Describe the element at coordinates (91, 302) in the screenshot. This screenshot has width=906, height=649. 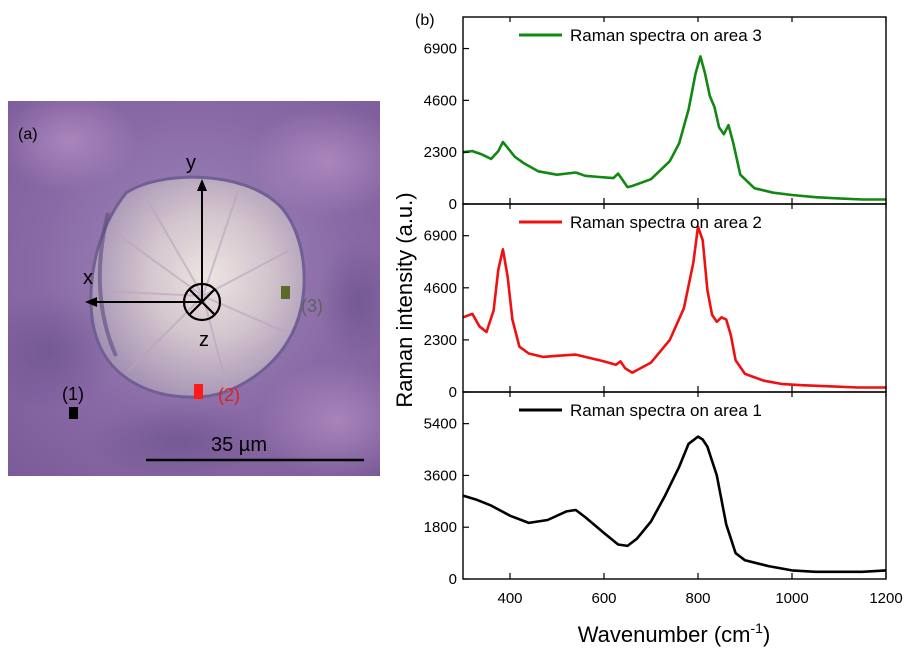
I see `x-arrowhead` at that location.